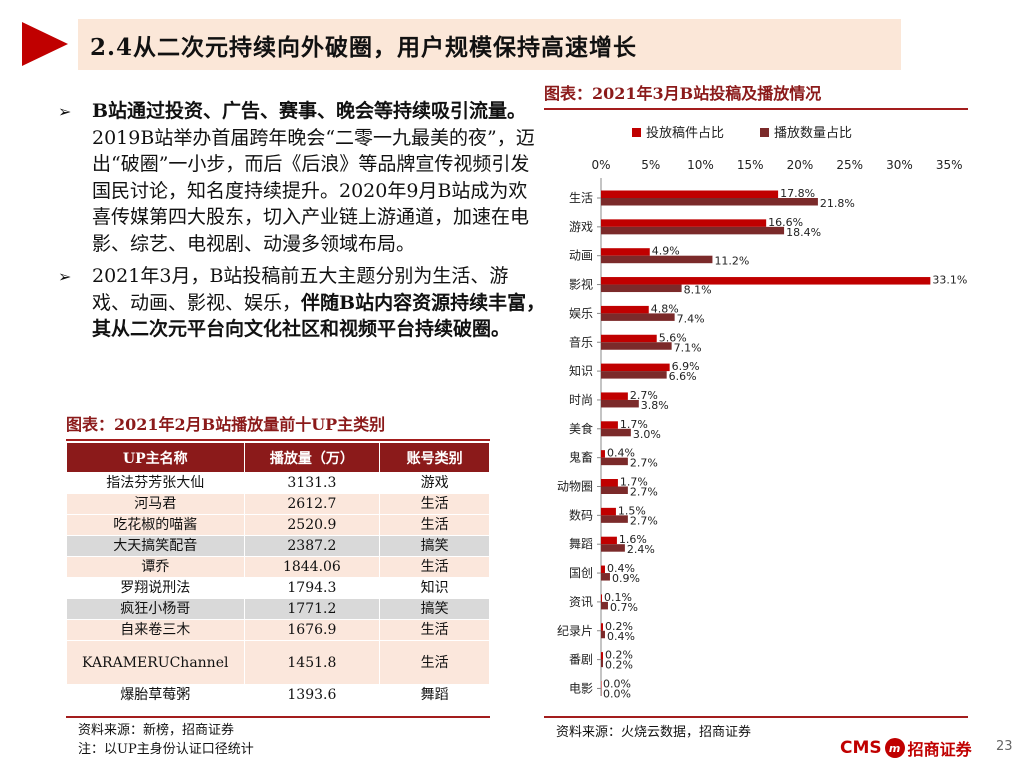 Image resolution: width=1025 pixels, height=765 pixels. What do you see at coordinates (278, 504) in the screenshot?
I see `table-row: 河马君 2612.7 生活` at bounding box center [278, 504].